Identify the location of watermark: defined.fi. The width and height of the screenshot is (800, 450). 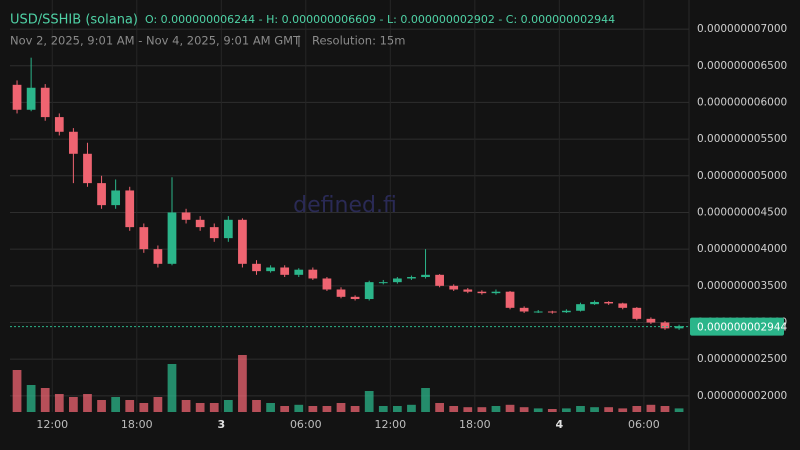
(345, 205).